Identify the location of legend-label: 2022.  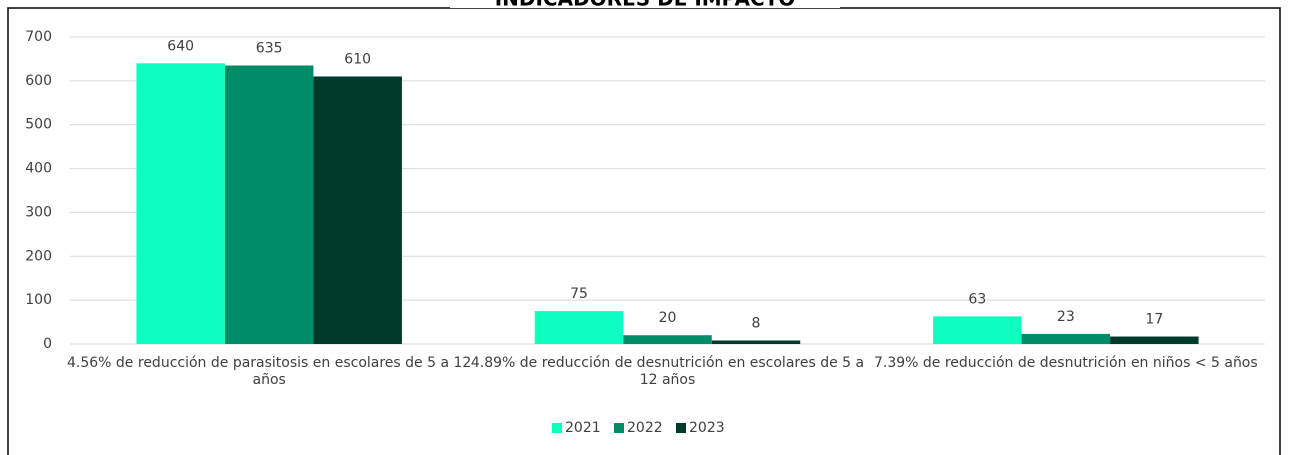
(645, 428).